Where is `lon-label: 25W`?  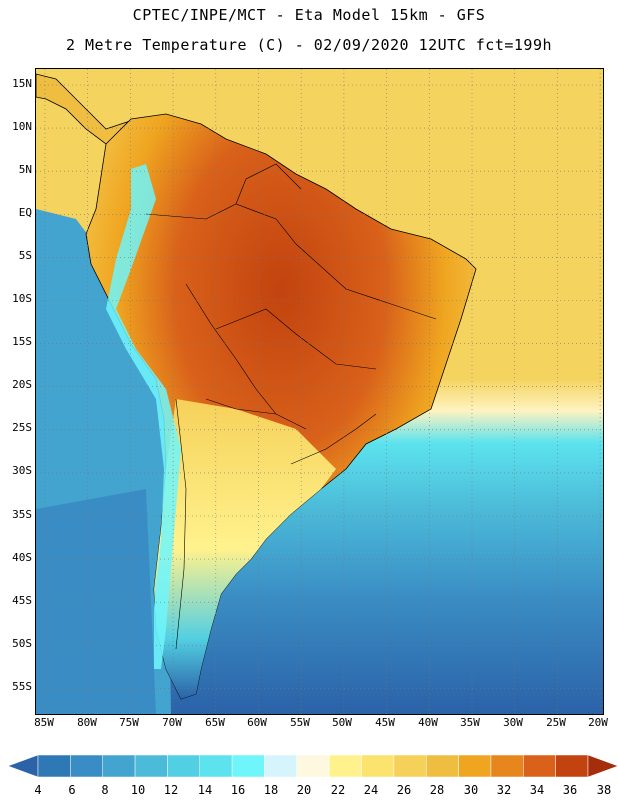
lon-label: 25W is located at coordinates (556, 722).